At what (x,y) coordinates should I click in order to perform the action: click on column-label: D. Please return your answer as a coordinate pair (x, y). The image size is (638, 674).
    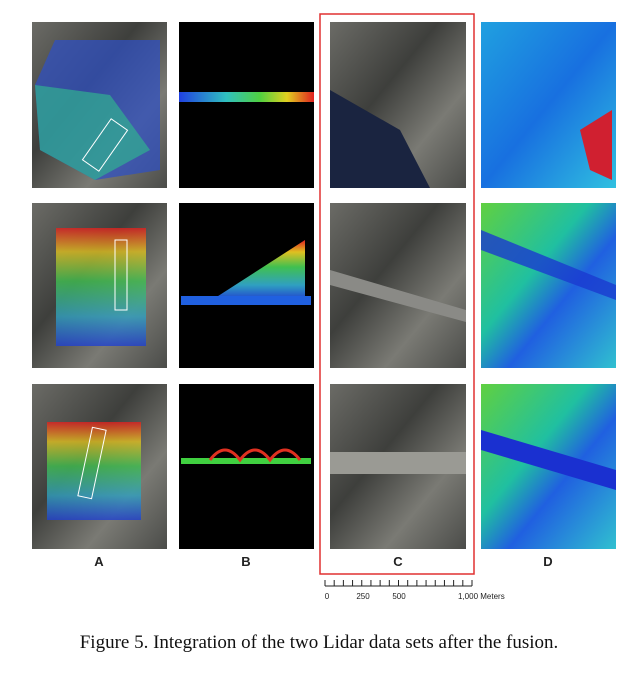
    Looking at the image, I should click on (547, 561).